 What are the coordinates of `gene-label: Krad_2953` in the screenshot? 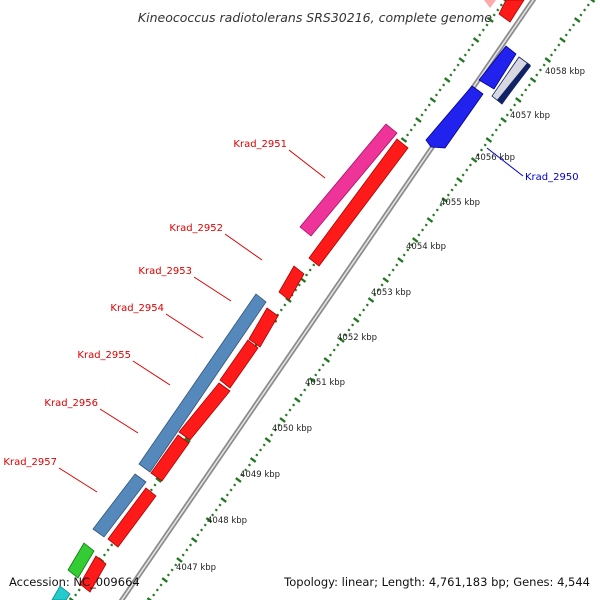 It's located at (165, 271).